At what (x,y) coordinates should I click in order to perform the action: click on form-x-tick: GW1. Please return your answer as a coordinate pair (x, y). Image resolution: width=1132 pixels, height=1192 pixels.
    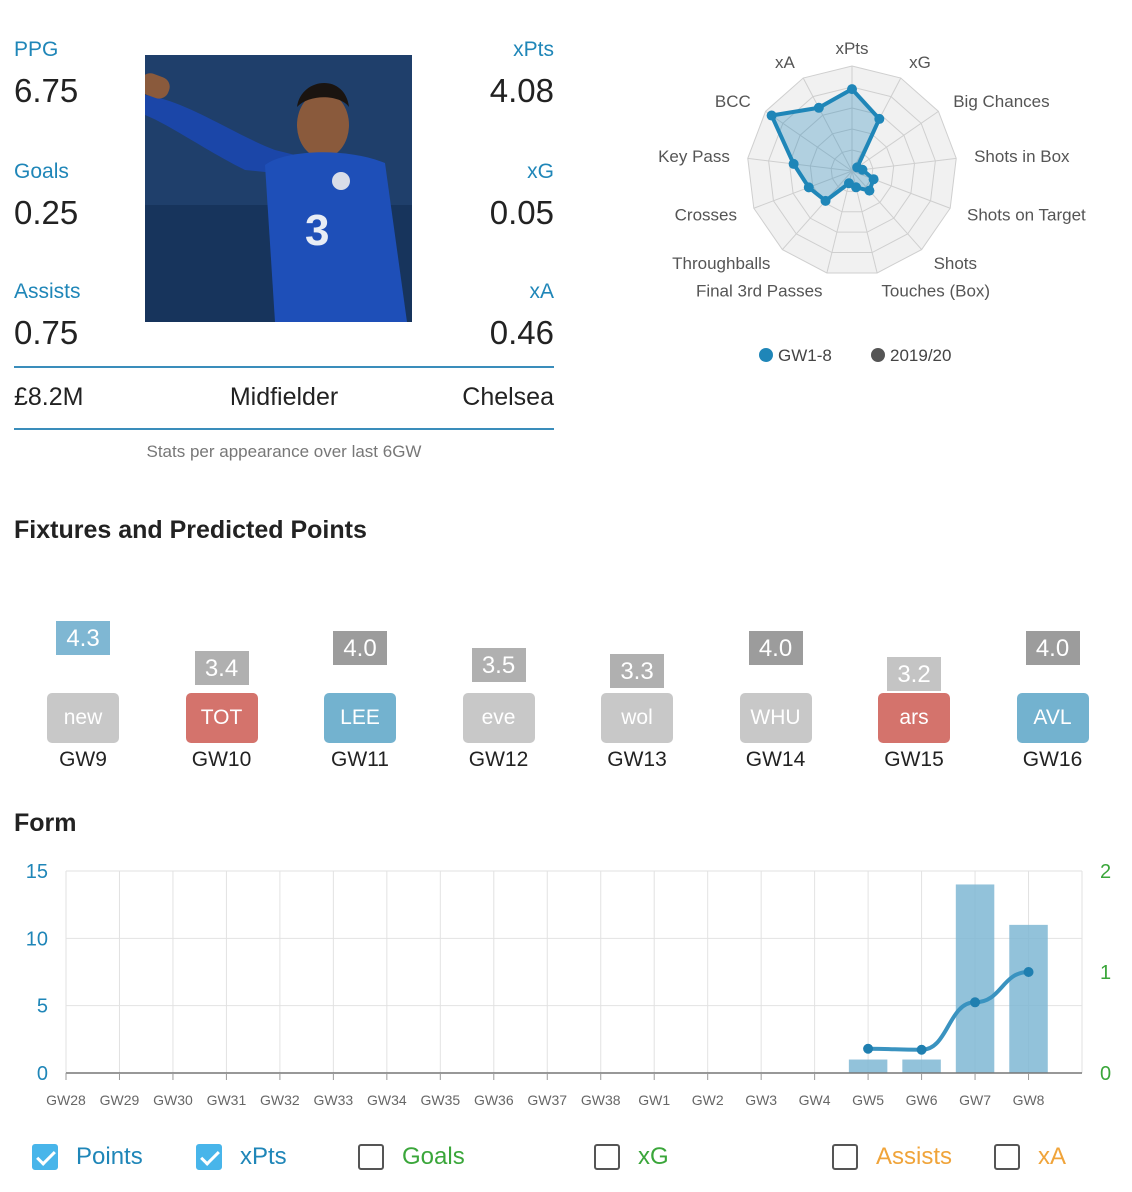
    Looking at the image, I should click on (654, 1100).